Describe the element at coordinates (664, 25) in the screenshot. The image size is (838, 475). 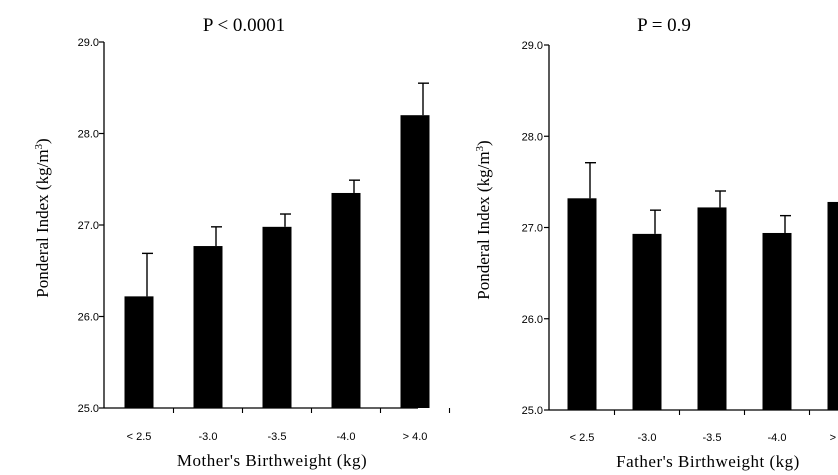
I see `chart-title: P = 0.9` at that location.